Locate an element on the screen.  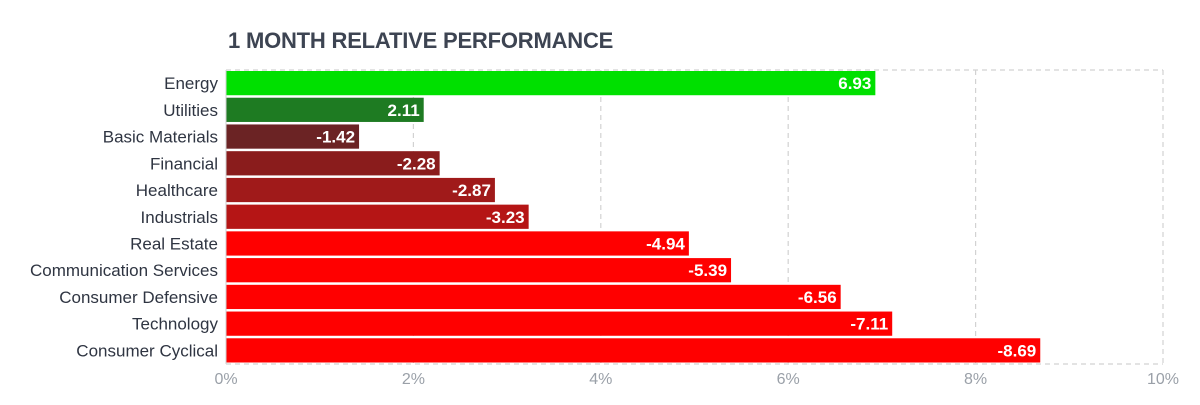
data-label: 6.93 is located at coordinates (854, 83).